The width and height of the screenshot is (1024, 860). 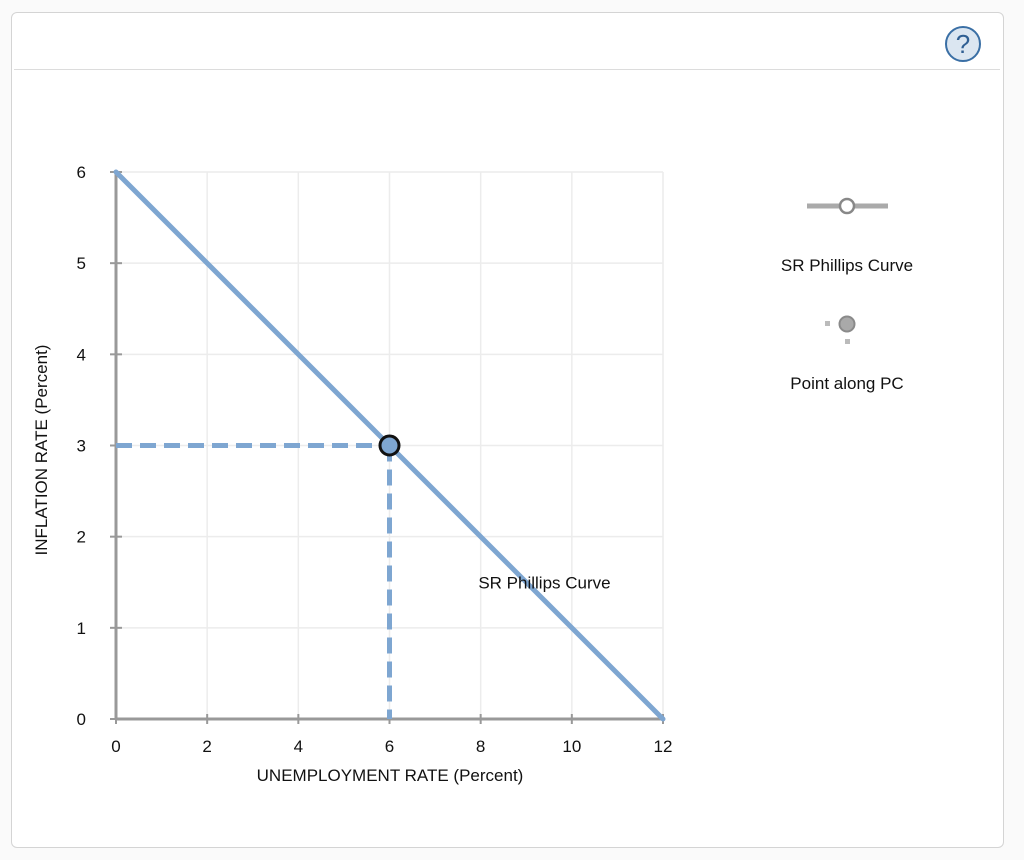 I want to click on y-tick-label: 6, so click(x=81, y=172).